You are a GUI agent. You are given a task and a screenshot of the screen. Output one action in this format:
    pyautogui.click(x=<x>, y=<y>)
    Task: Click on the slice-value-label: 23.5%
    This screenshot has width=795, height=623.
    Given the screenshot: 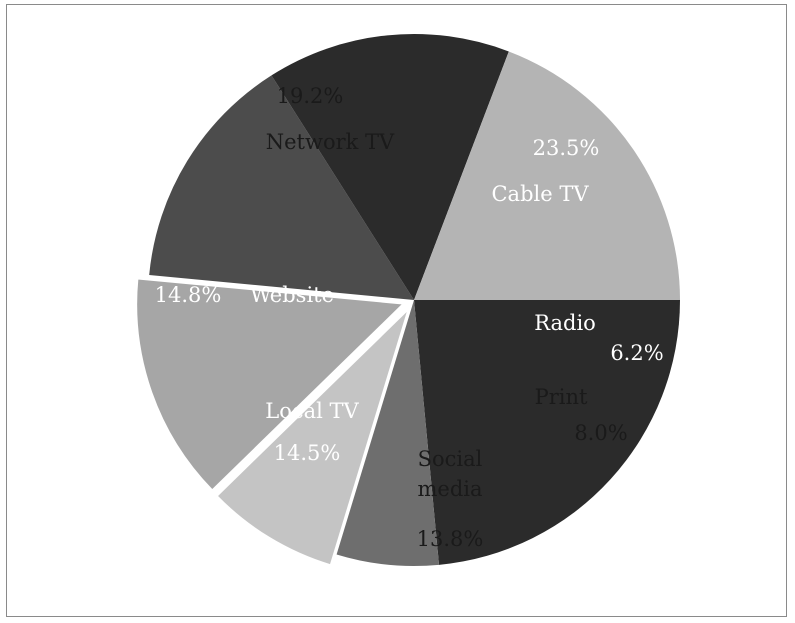 What is the action you would take?
    pyautogui.click(x=566, y=148)
    